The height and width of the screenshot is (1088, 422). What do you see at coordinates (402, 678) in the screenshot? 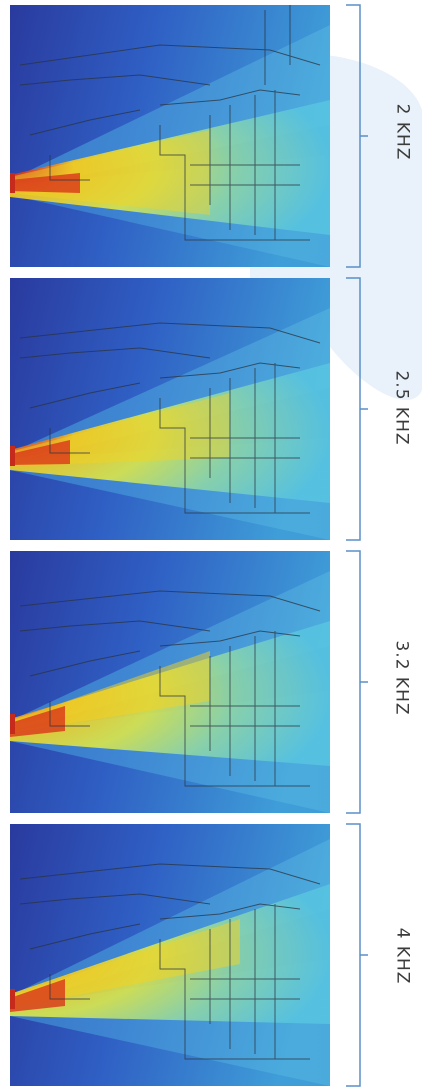
I see `frequency-label-3-2khz: 3.2 KHZ` at bounding box center [402, 678].